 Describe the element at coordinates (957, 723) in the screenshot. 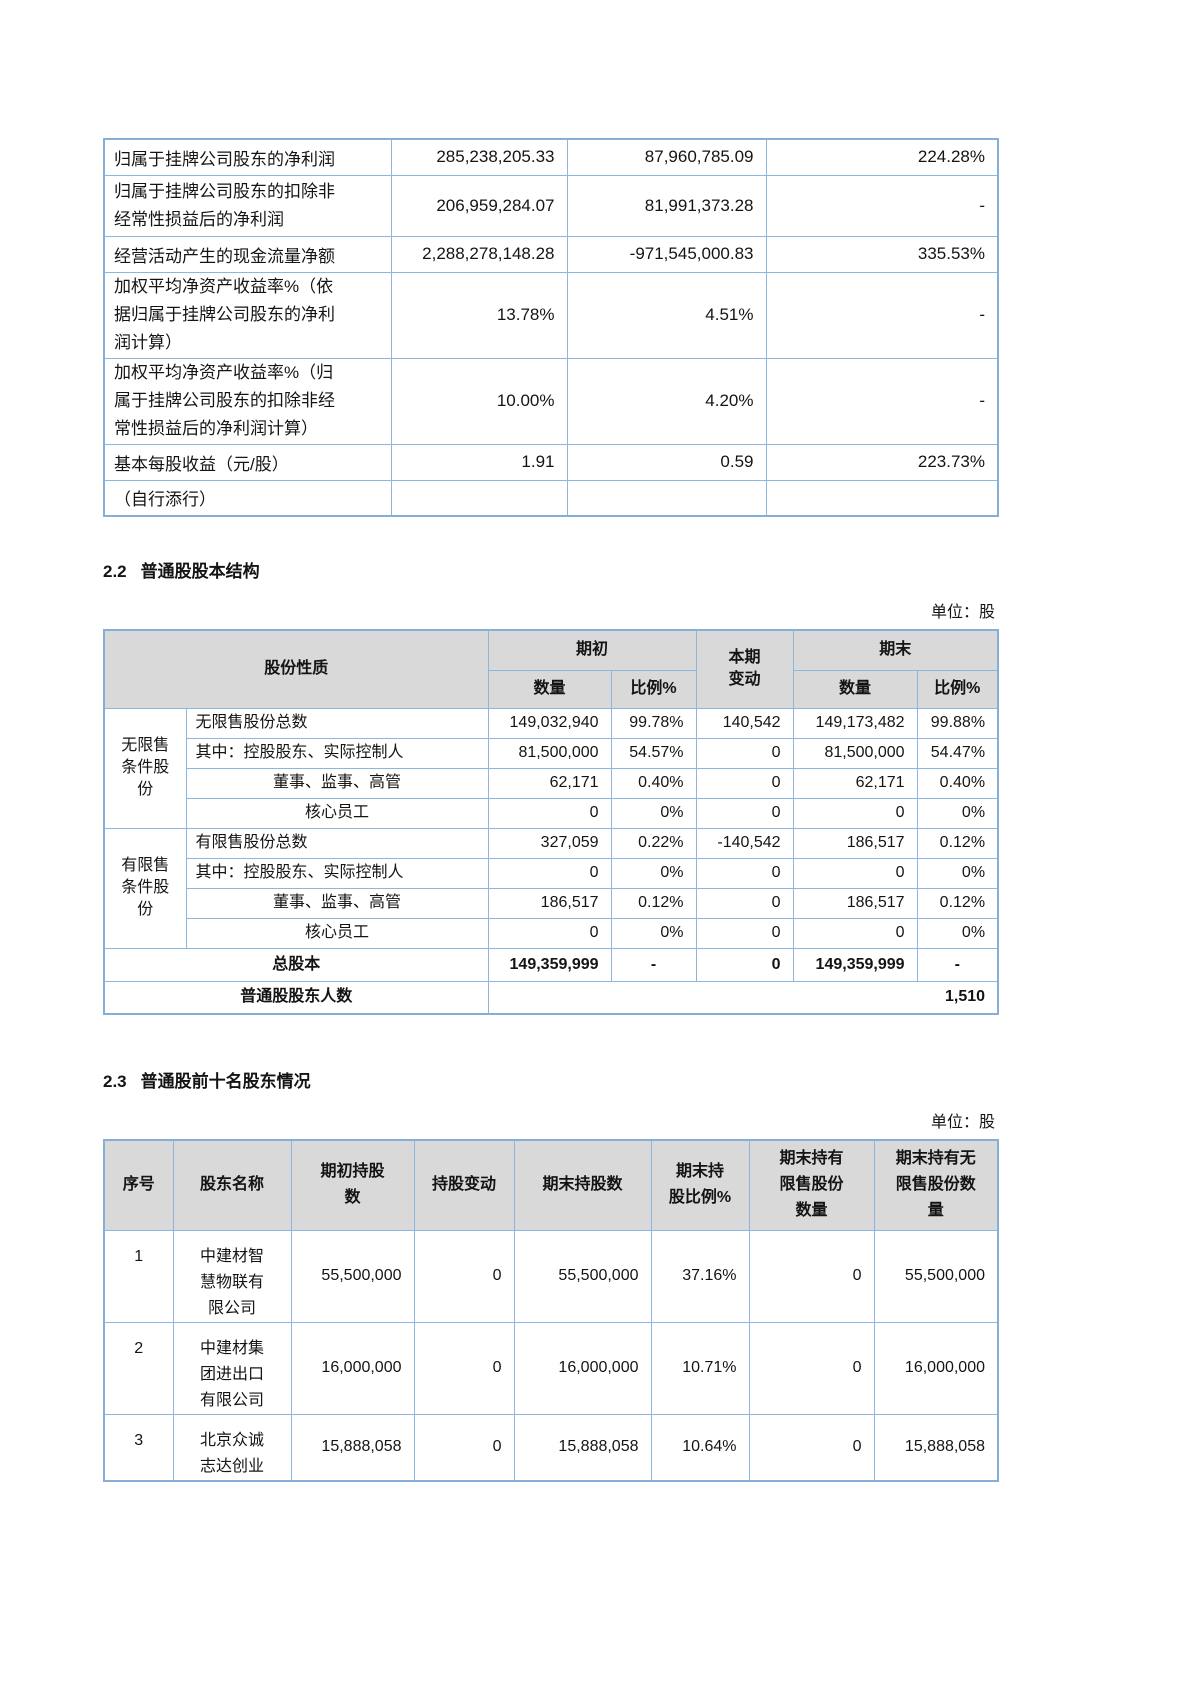

I see `ratio-end: 99.88%` at that location.